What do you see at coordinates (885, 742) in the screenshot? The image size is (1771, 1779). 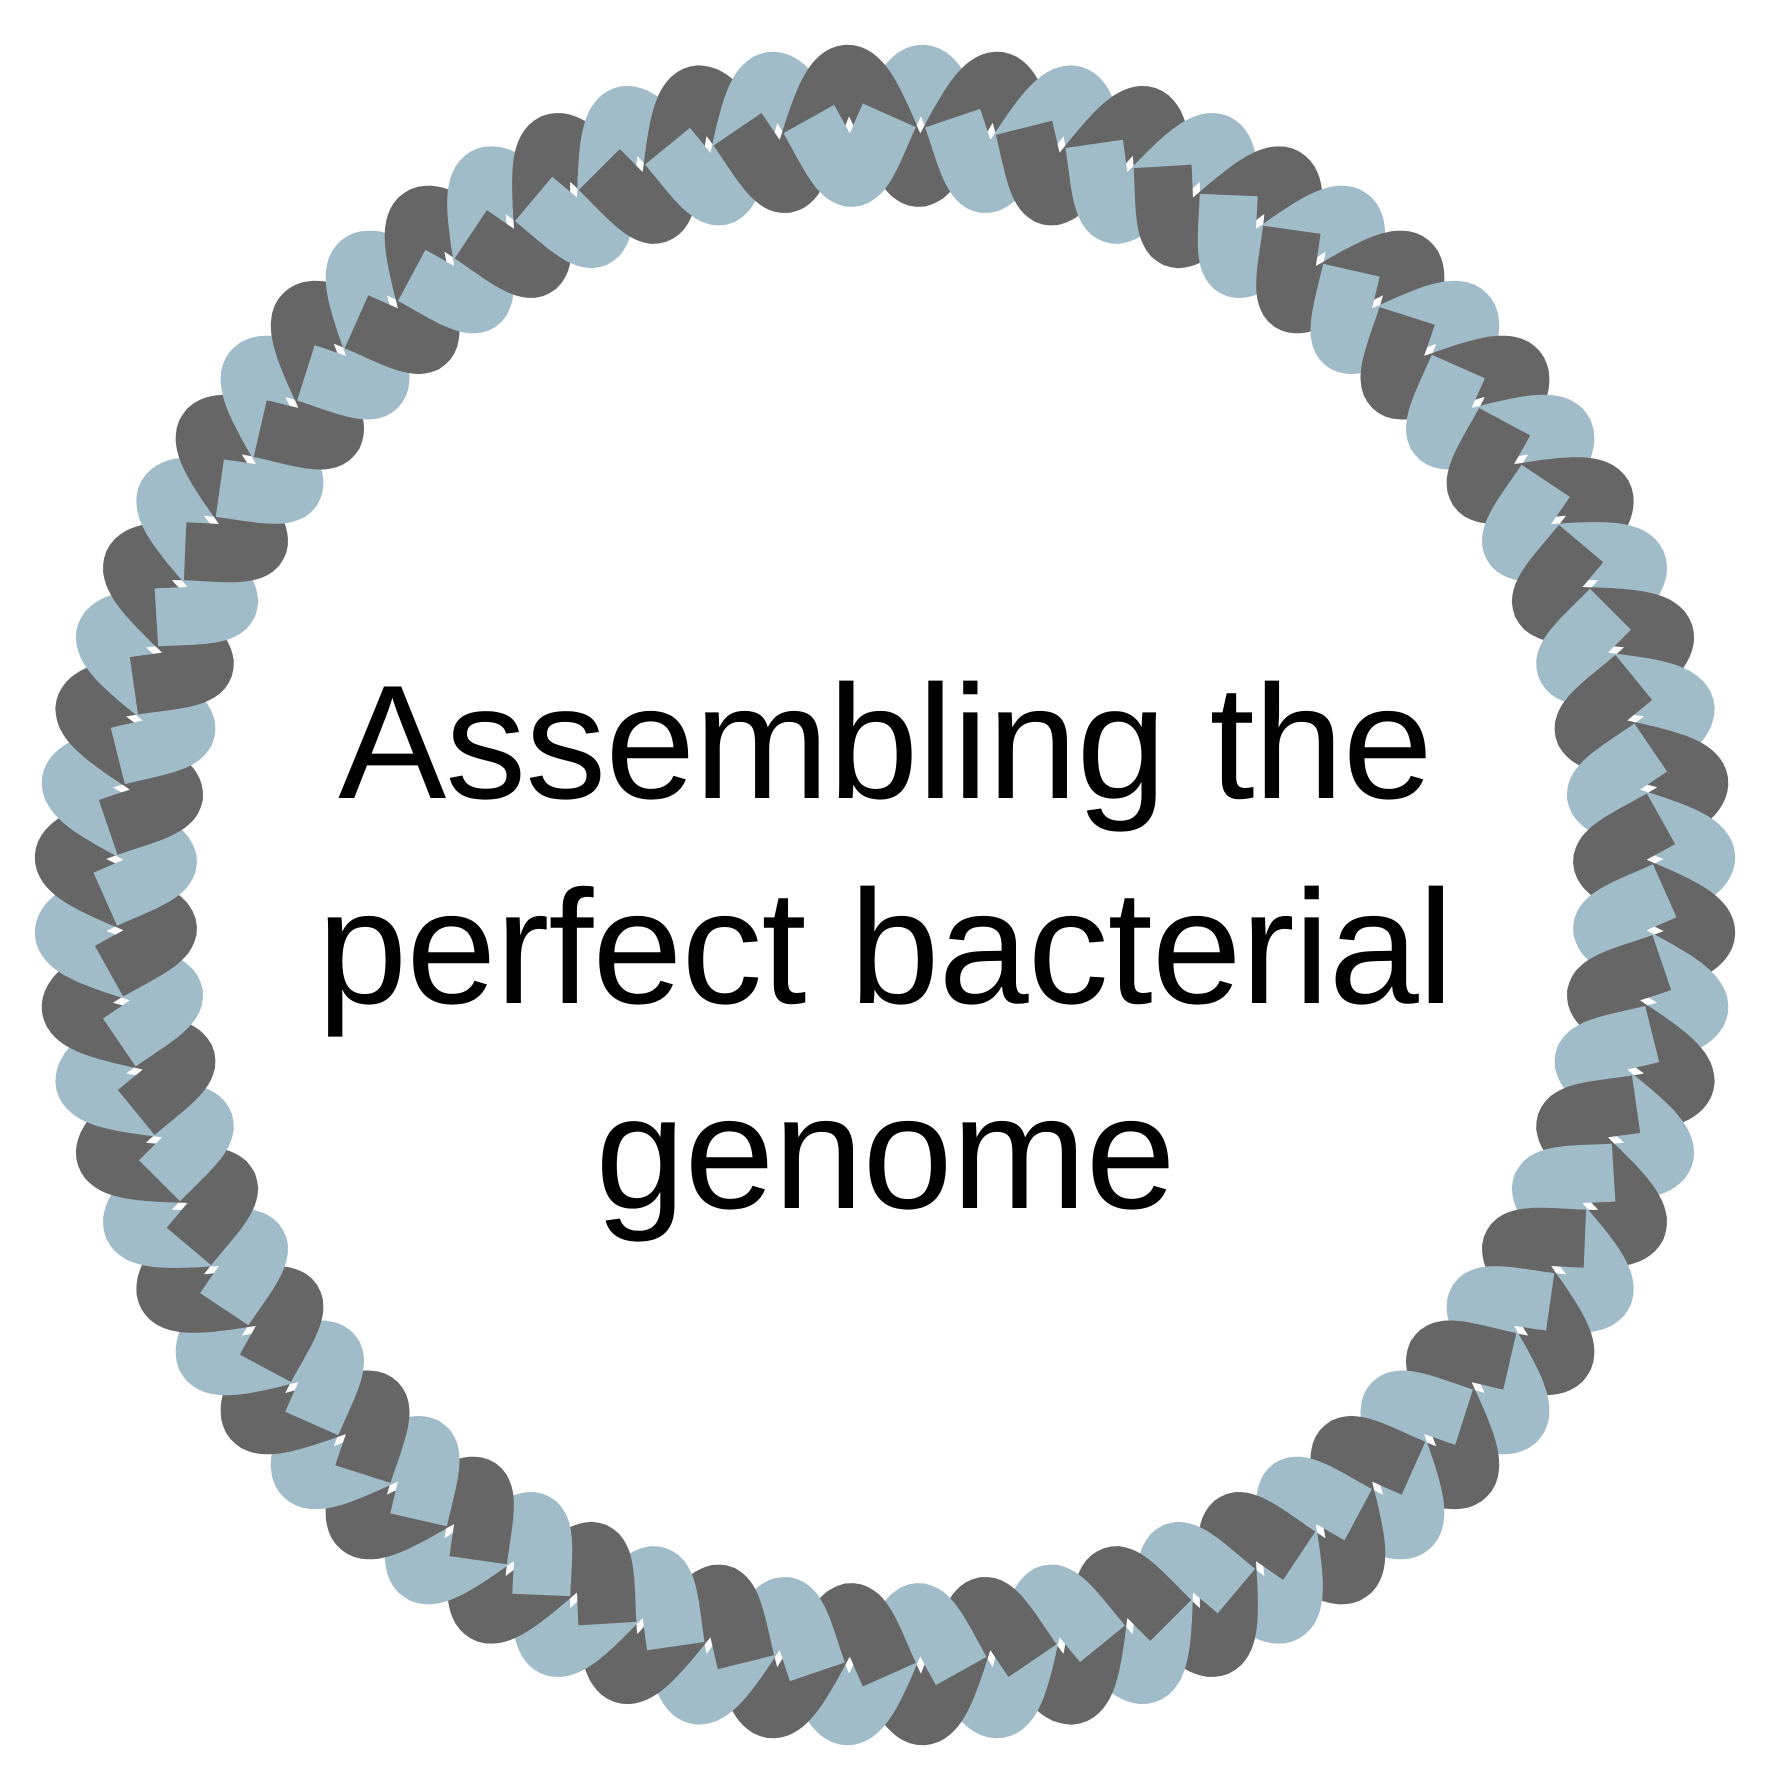 I see `title-line-1: Assembling the` at bounding box center [885, 742].